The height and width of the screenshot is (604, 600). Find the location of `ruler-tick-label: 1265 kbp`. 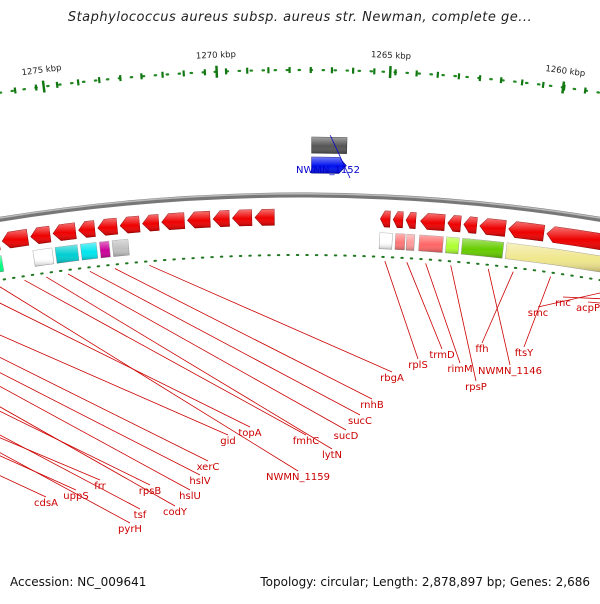

ruler-tick-label: 1265 kbp is located at coordinates (391, 56).